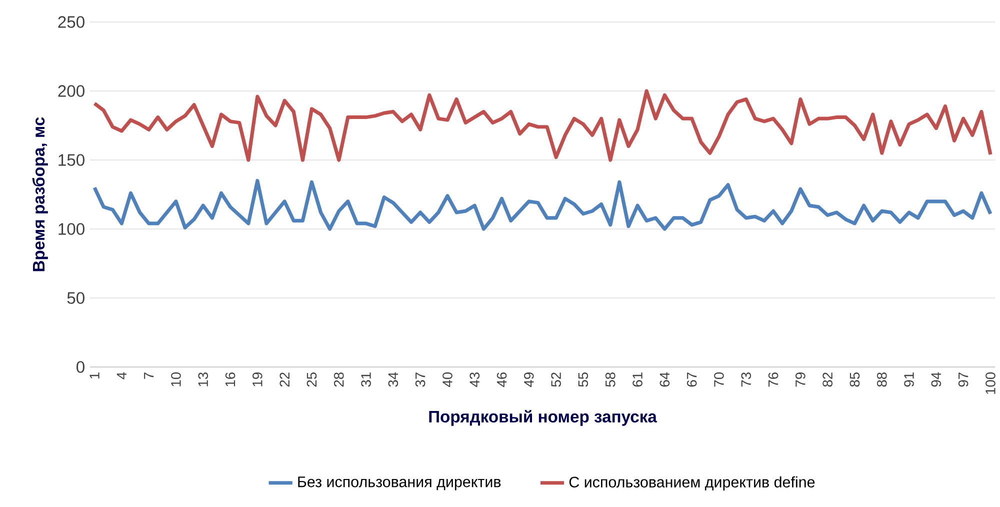 The height and width of the screenshot is (507, 1000). What do you see at coordinates (149, 375) in the screenshot?
I see `x-tick-label: 7` at bounding box center [149, 375].